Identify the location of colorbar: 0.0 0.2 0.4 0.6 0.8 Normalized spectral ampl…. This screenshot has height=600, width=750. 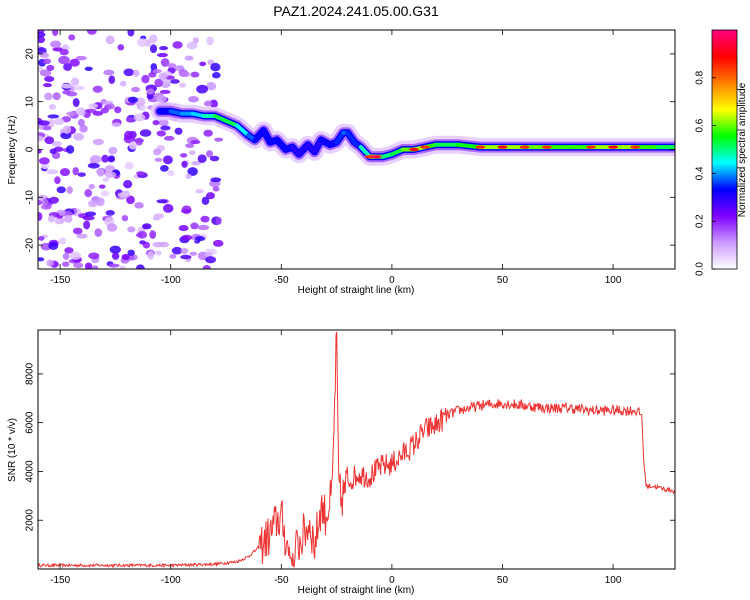
(721, 152).